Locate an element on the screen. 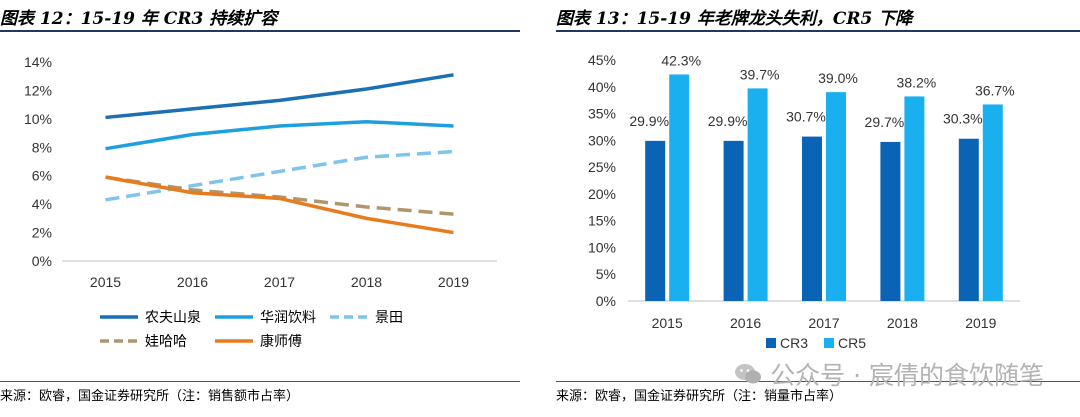 The width and height of the screenshot is (1080, 417). y-tick-label: 40% is located at coordinates (602, 87).